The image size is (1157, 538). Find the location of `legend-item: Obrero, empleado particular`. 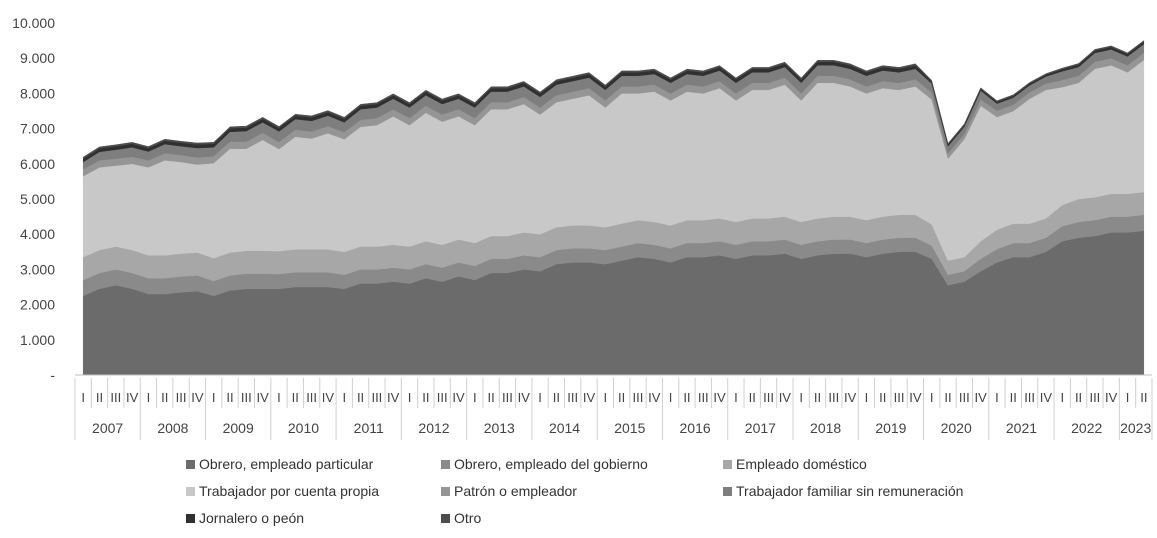

legend-item: Obrero, empleado particular is located at coordinates (279, 464).